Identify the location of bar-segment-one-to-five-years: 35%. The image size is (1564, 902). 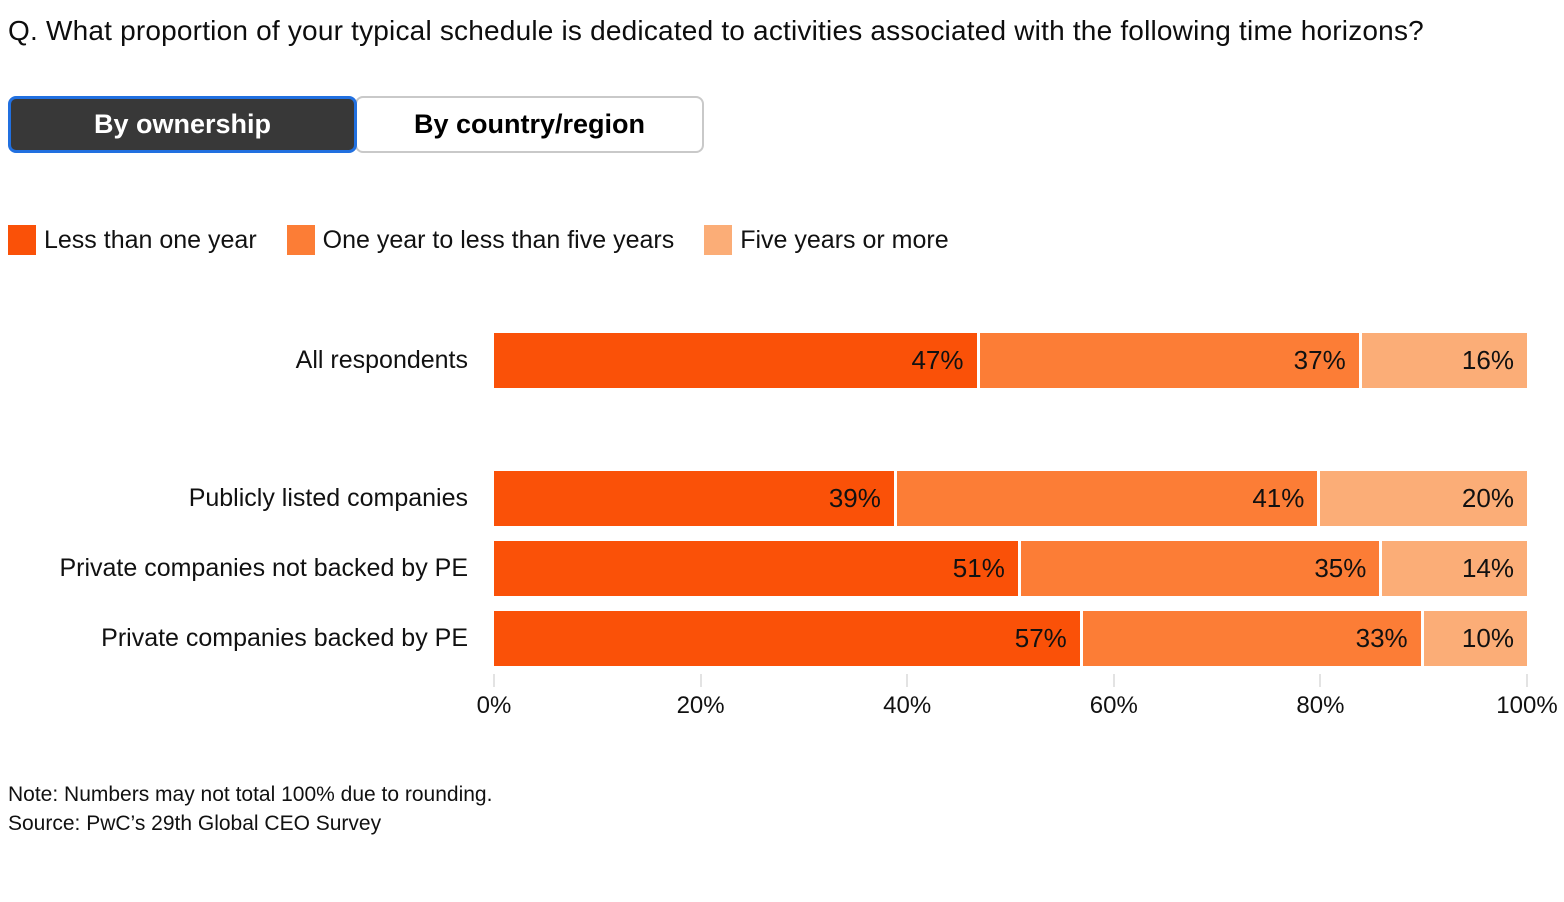
(1201, 568).